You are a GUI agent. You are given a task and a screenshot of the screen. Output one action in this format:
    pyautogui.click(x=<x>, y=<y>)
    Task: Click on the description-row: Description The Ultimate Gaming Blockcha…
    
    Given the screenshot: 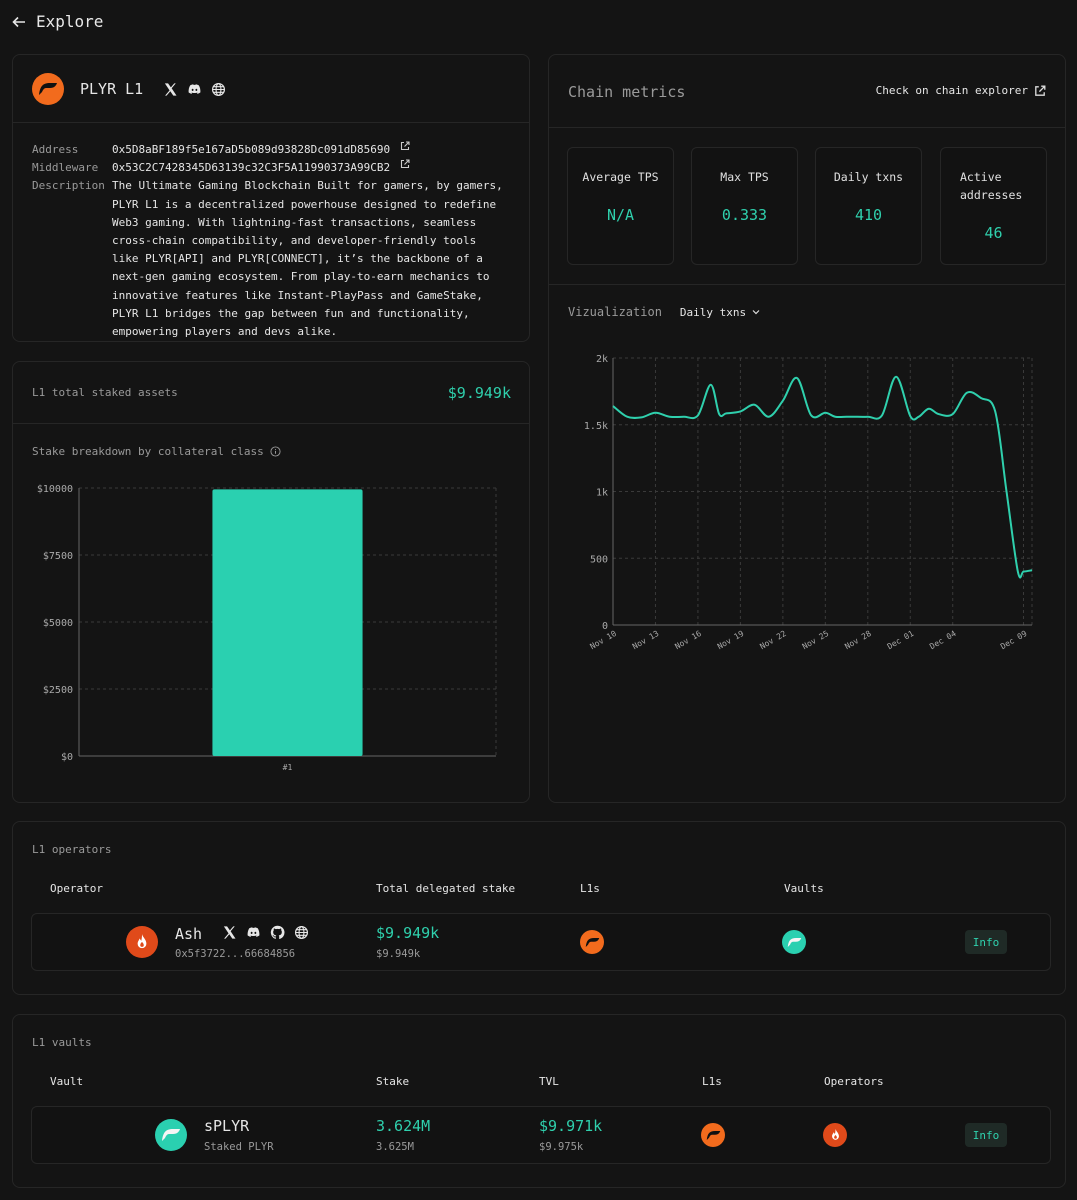 What is the action you would take?
    pyautogui.click(x=269, y=259)
    